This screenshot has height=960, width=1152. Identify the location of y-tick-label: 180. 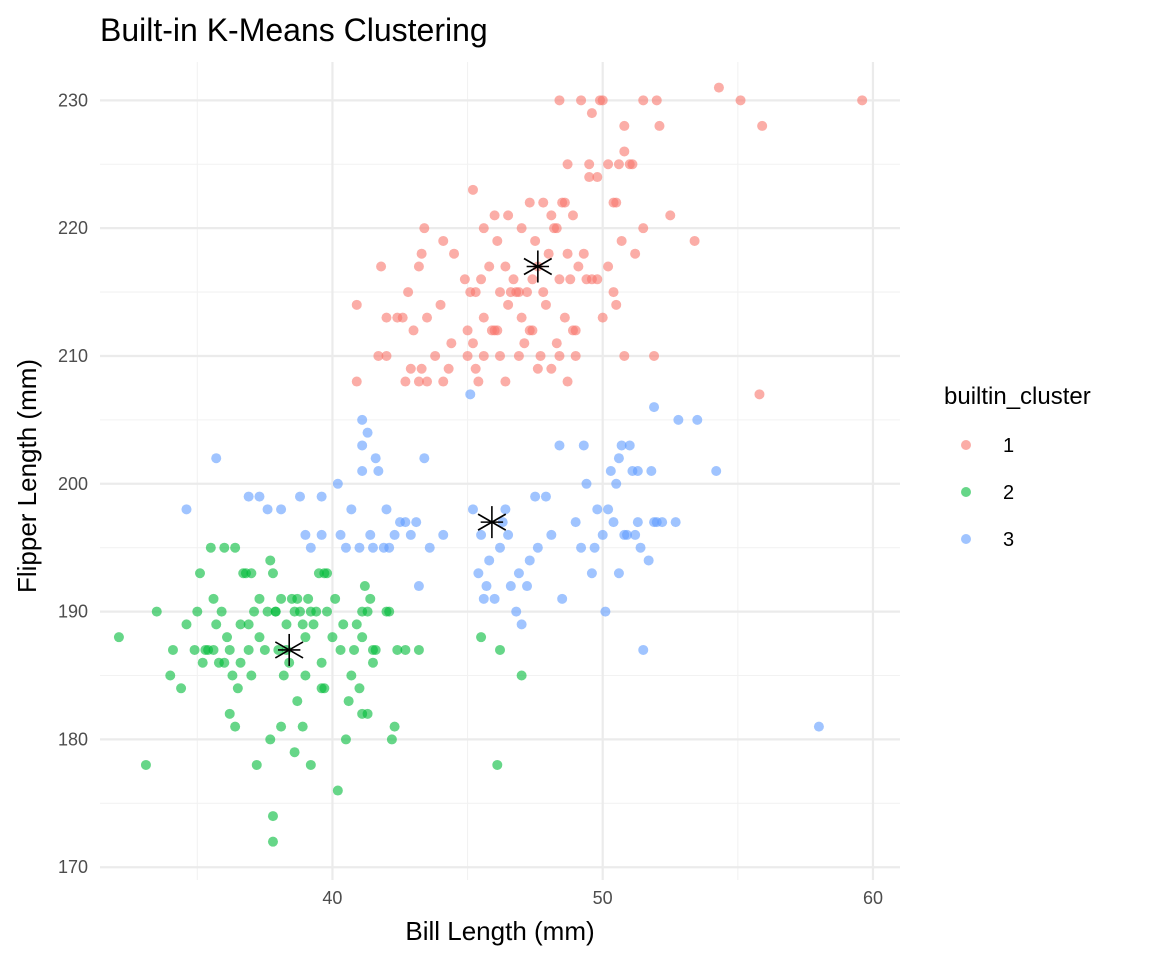
(73, 739).